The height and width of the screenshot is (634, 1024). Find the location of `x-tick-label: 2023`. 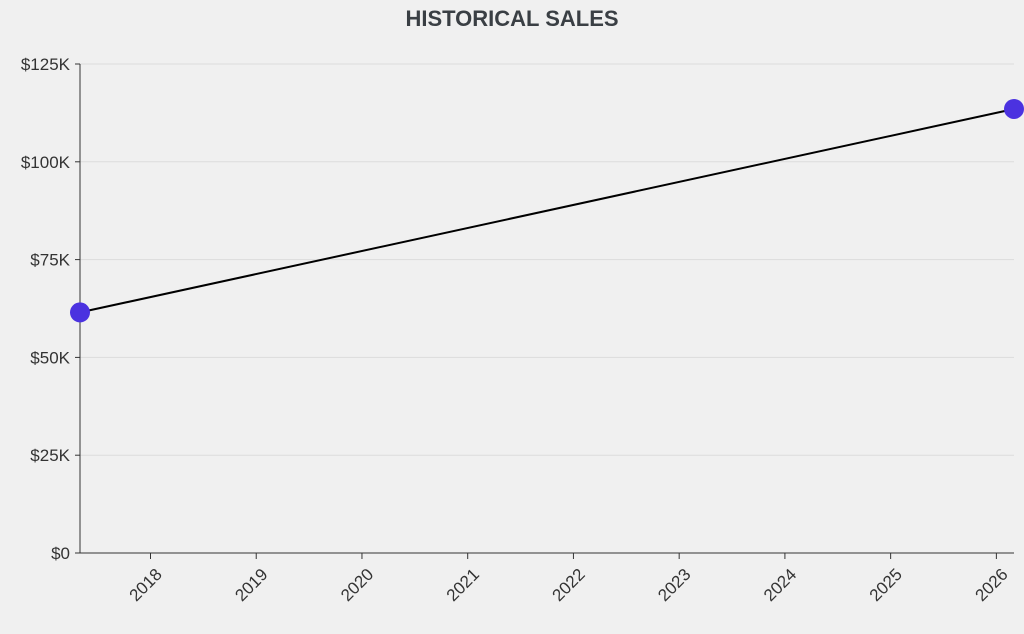

x-tick-label: 2023 is located at coordinates (674, 585).